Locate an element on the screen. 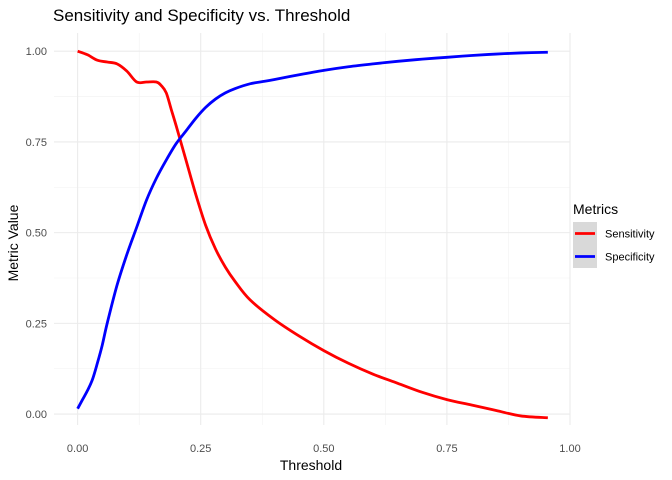 The height and width of the screenshot is (480, 672). y-tick-label: 0.25 is located at coordinates (36, 324).